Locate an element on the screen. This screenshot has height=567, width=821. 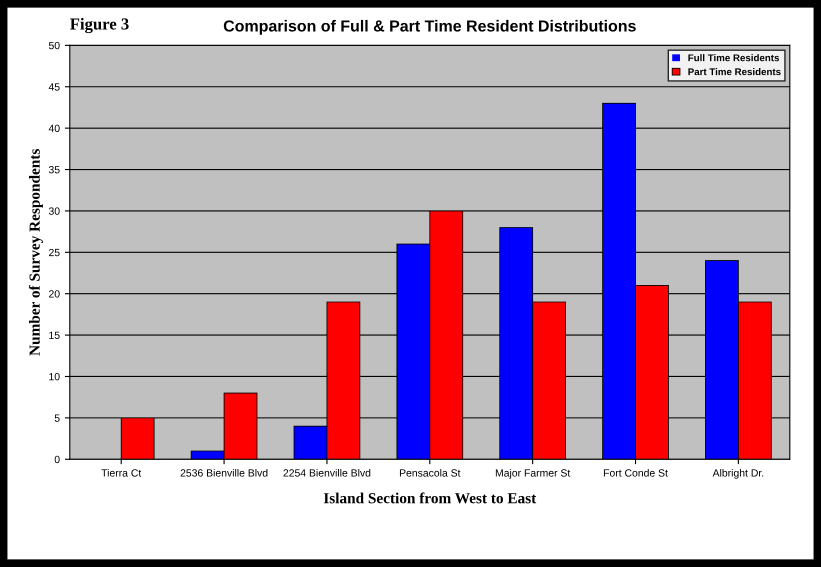
x-tick-label: Tierra Ct is located at coordinates (121, 472).